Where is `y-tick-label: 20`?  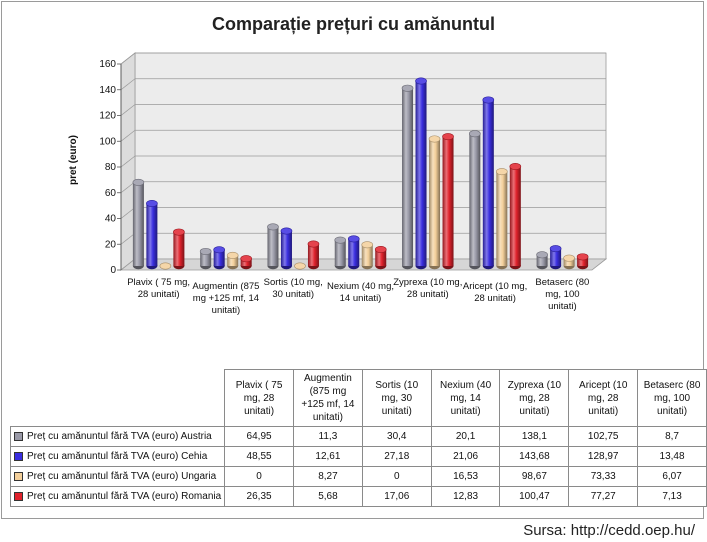 y-tick-label: 20 is located at coordinates (111, 244).